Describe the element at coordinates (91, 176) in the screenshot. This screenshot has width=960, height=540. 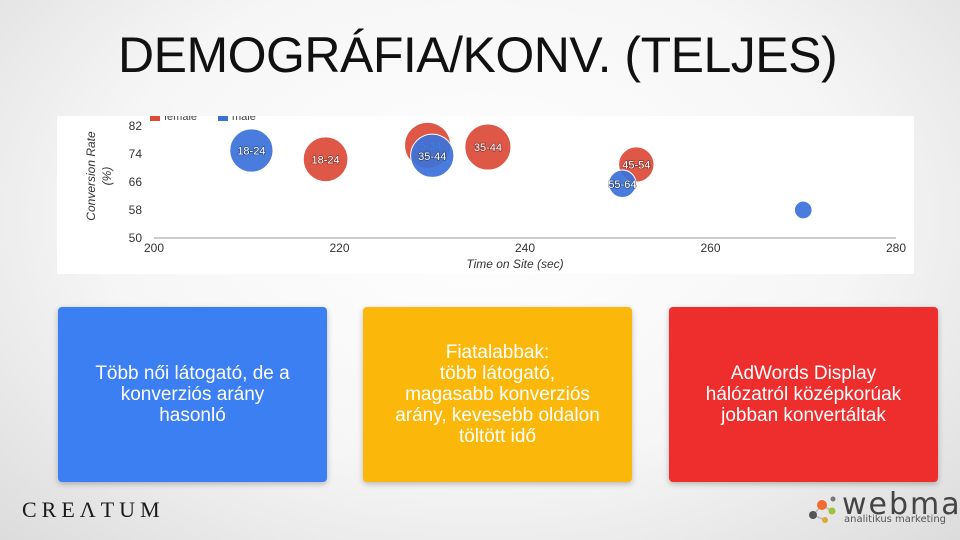
I see `y-axis-title: Conversion Rate` at that location.